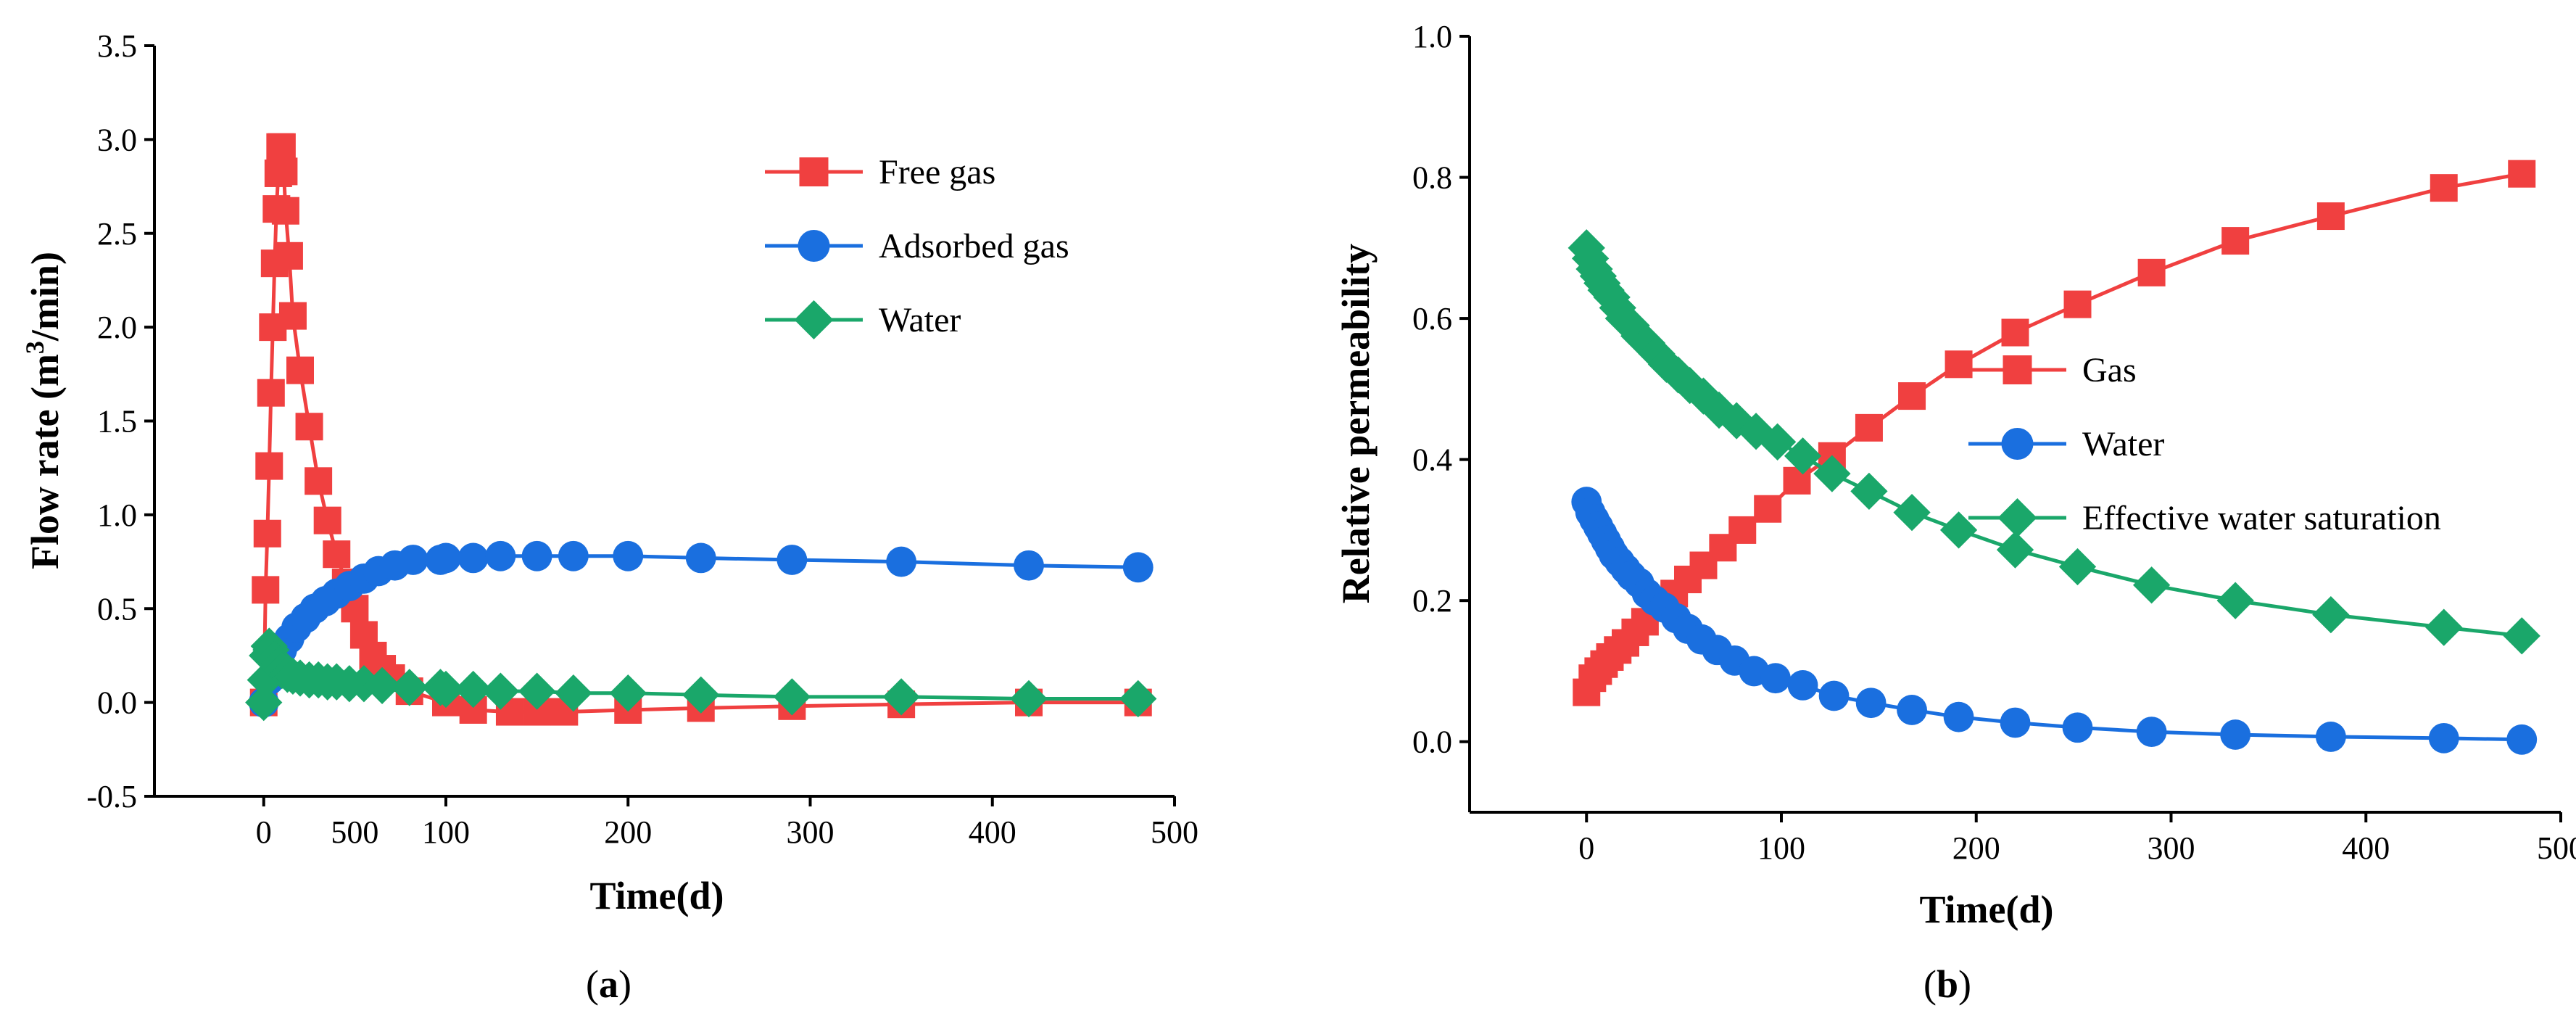 Image resolution: width=2576 pixels, height=1024 pixels. What do you see at coordinates (628, 832) in the screenshot?
I see `x-tick-label: 200` at bounding box center [628, 832].